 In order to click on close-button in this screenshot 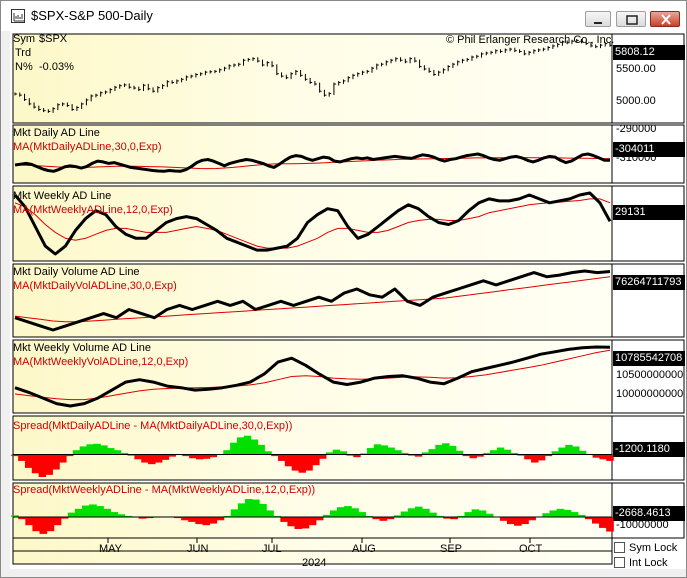, I will do `click(665, 19)`.